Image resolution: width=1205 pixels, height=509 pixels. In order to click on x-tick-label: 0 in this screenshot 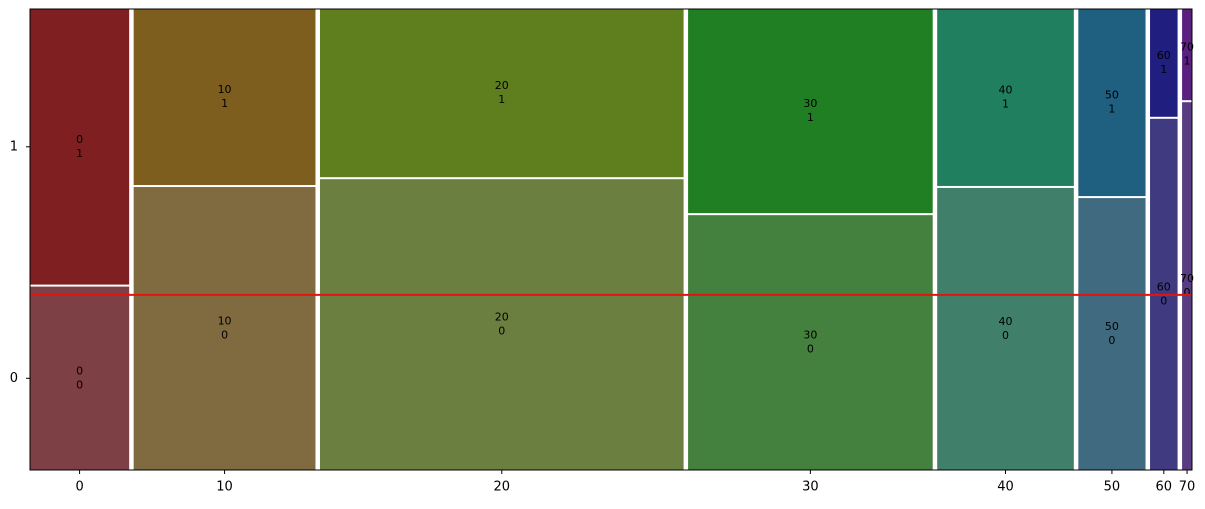, I will do `click(79, 487)`.